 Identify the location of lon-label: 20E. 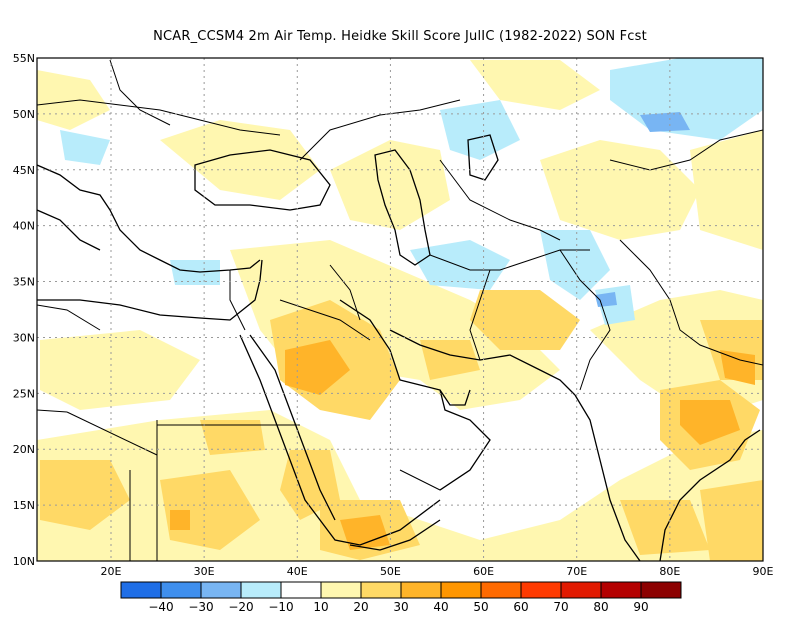
(111, 571).